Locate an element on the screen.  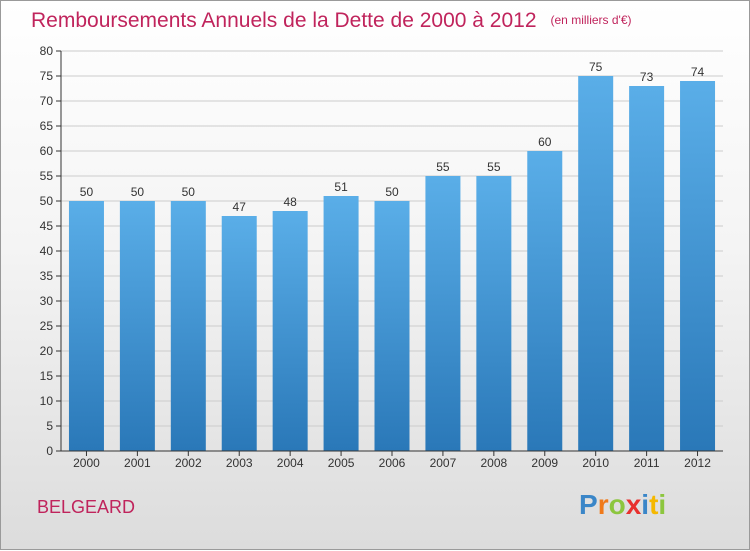
x-tick-label: 2002 is located at coordinates (188, 463).